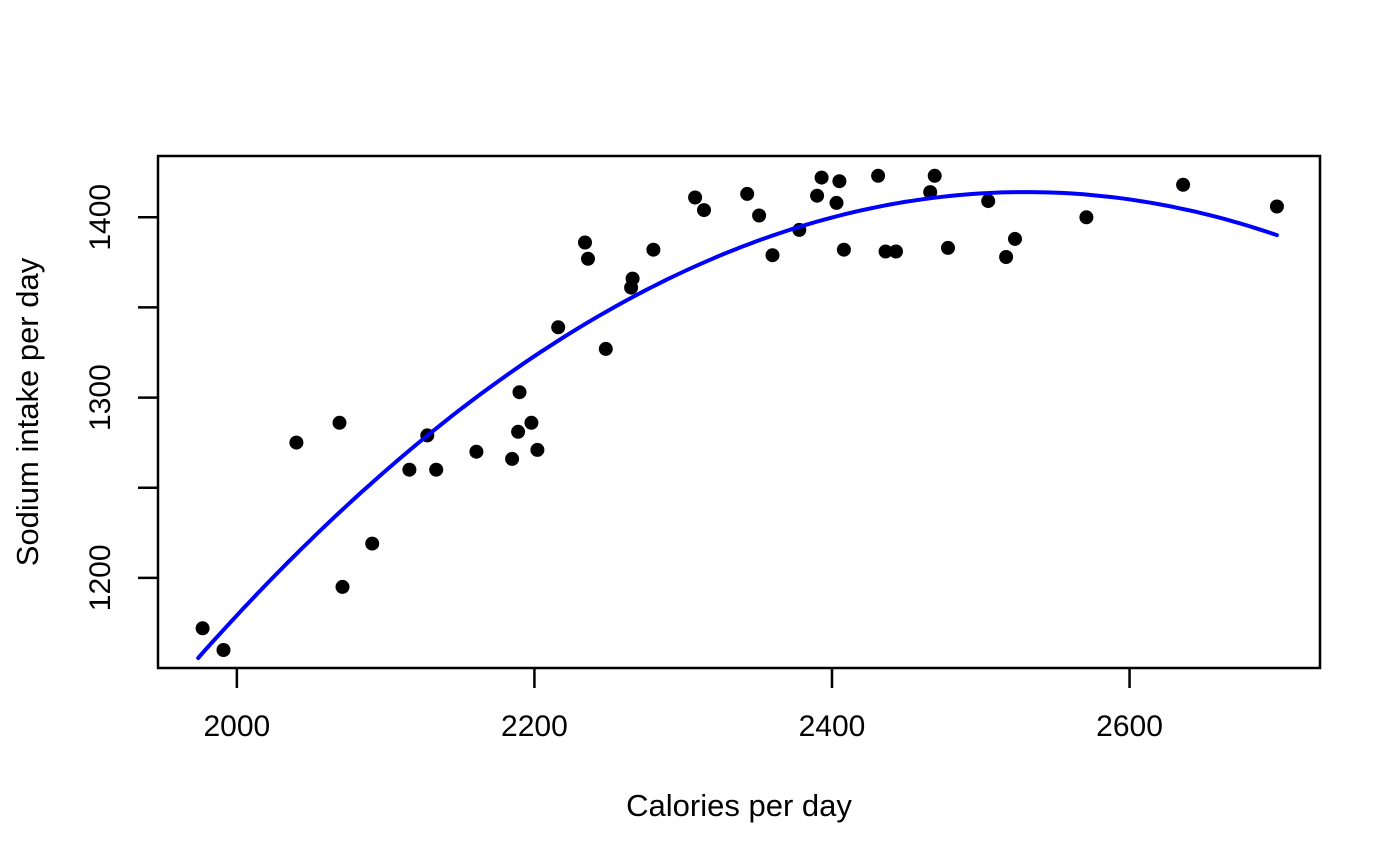 This screenshot has width=1400, height=866. What do you see at coordinates (100, 397) in the screenshot?
I see `y-tick-label: 1300` at bounding box center [100, 397].